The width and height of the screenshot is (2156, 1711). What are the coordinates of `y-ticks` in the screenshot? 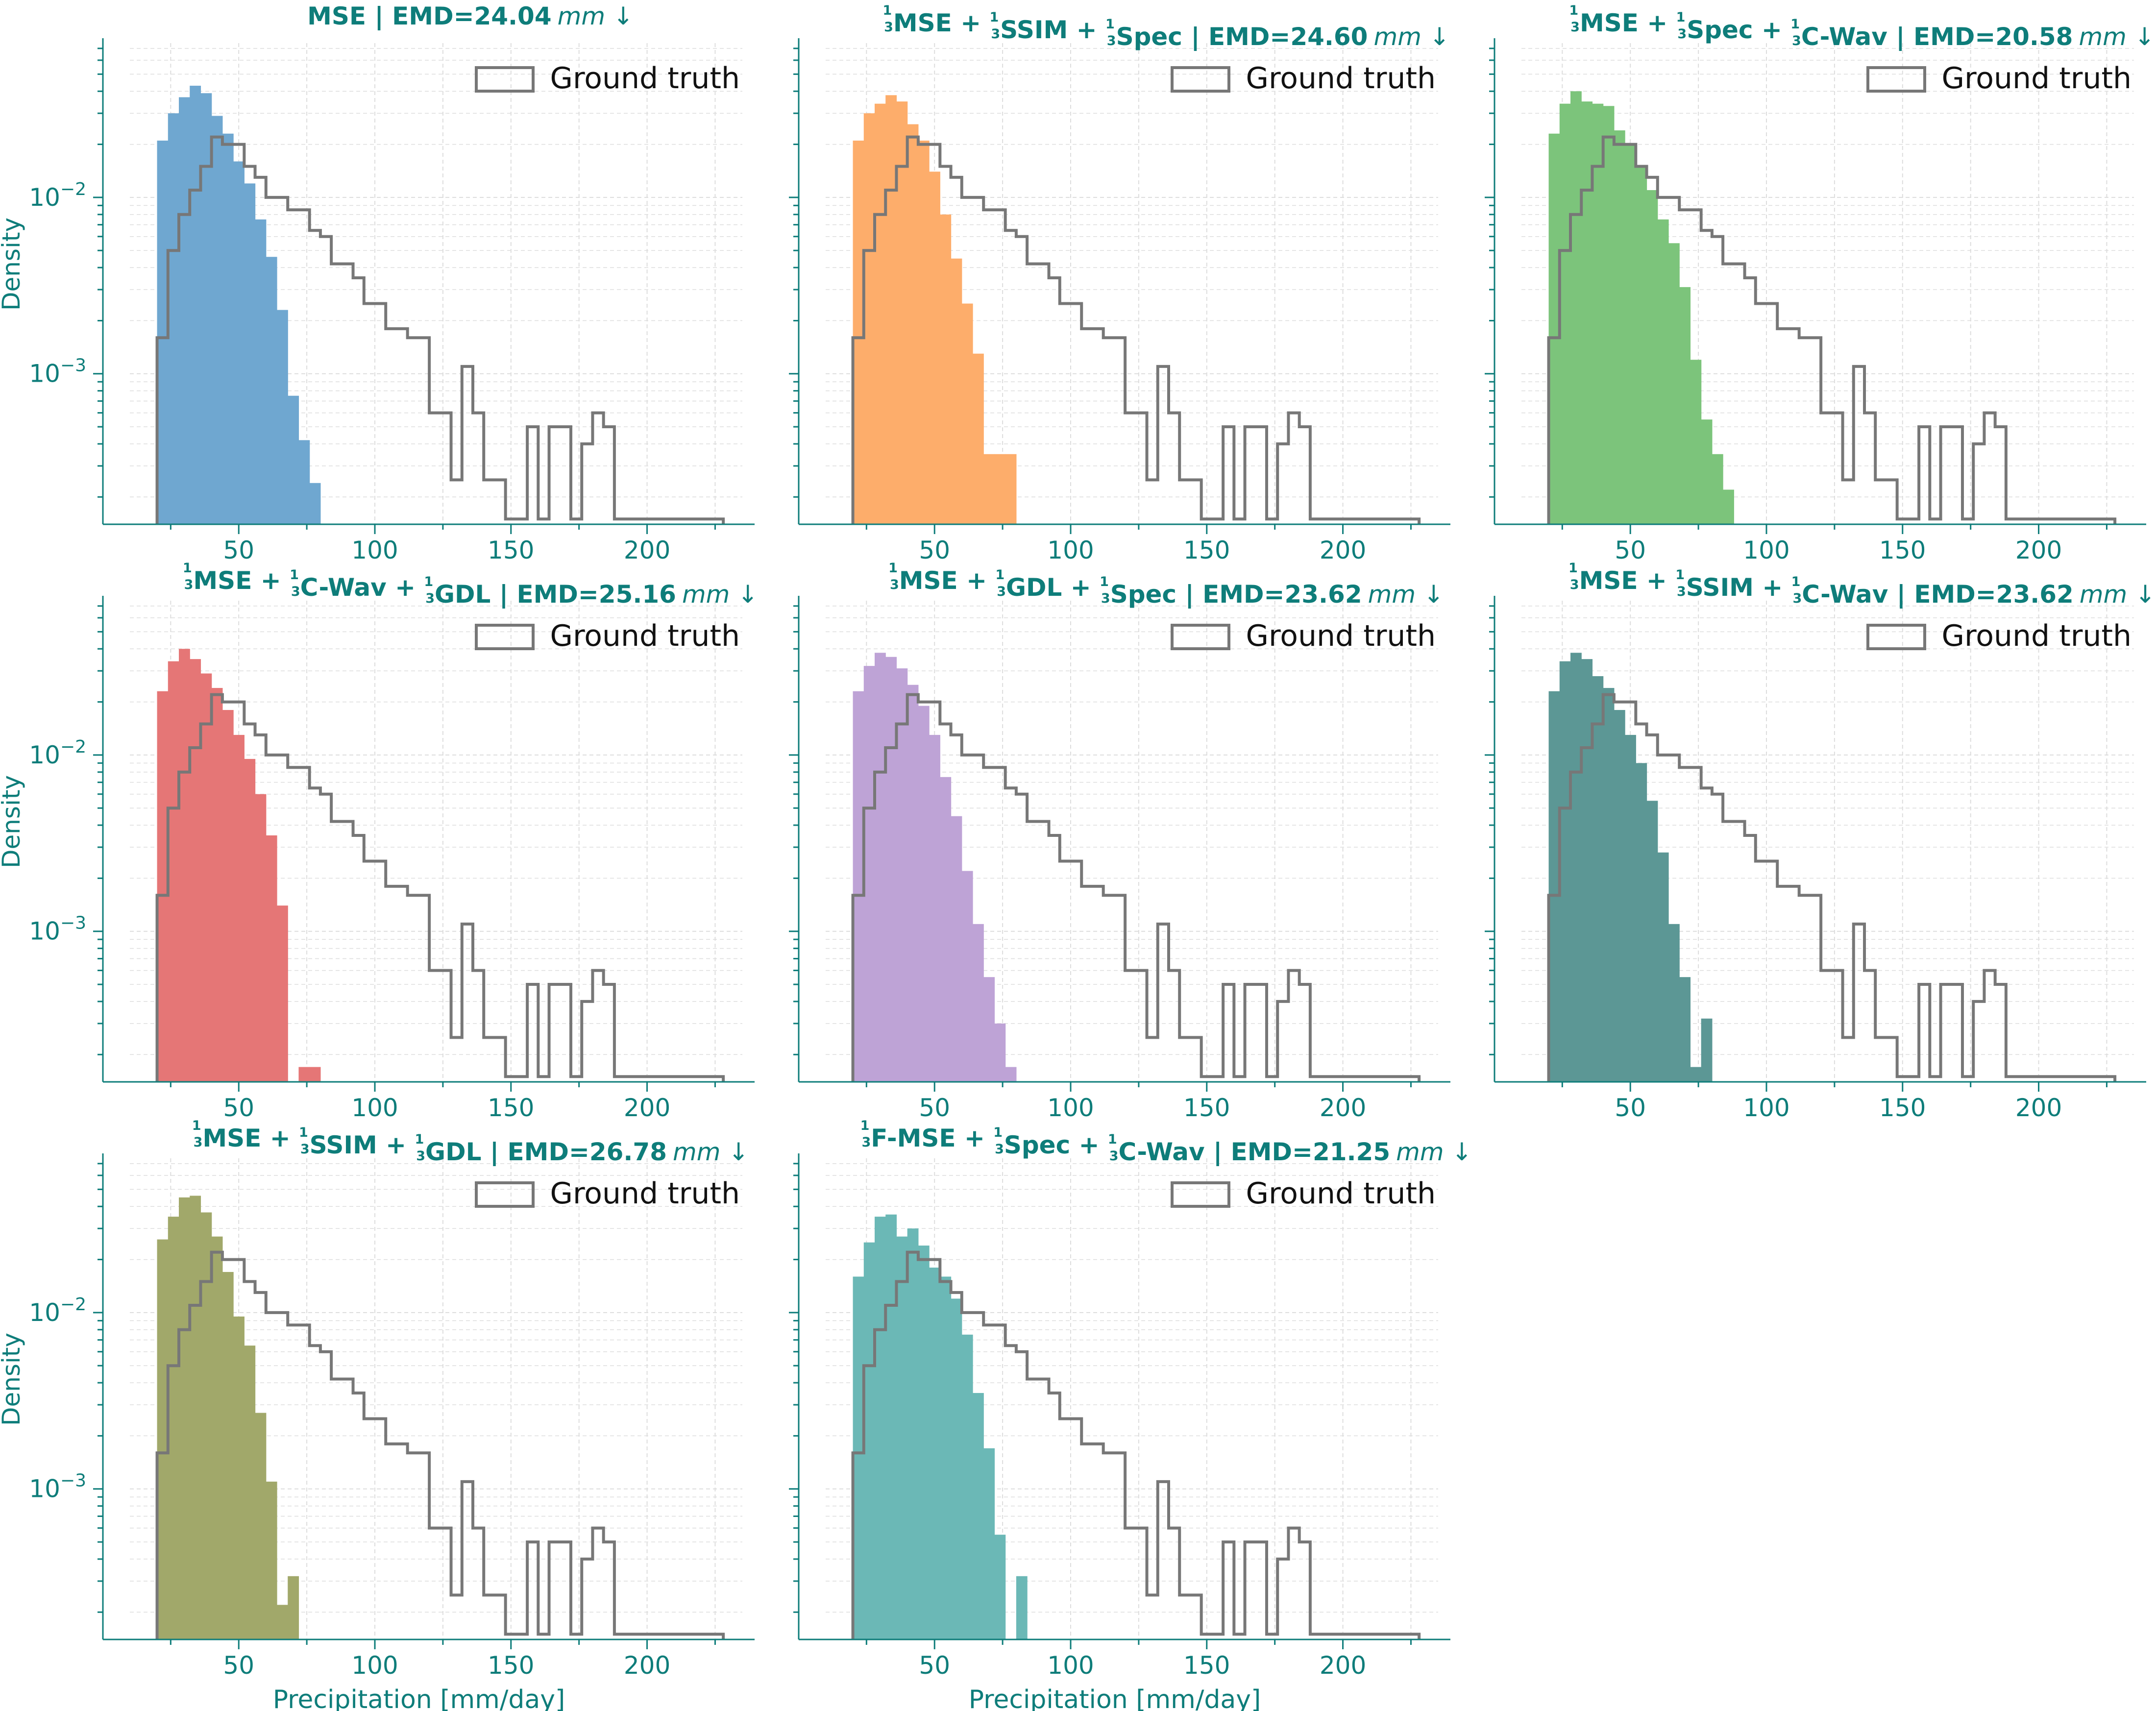 It's located at (794, 273).